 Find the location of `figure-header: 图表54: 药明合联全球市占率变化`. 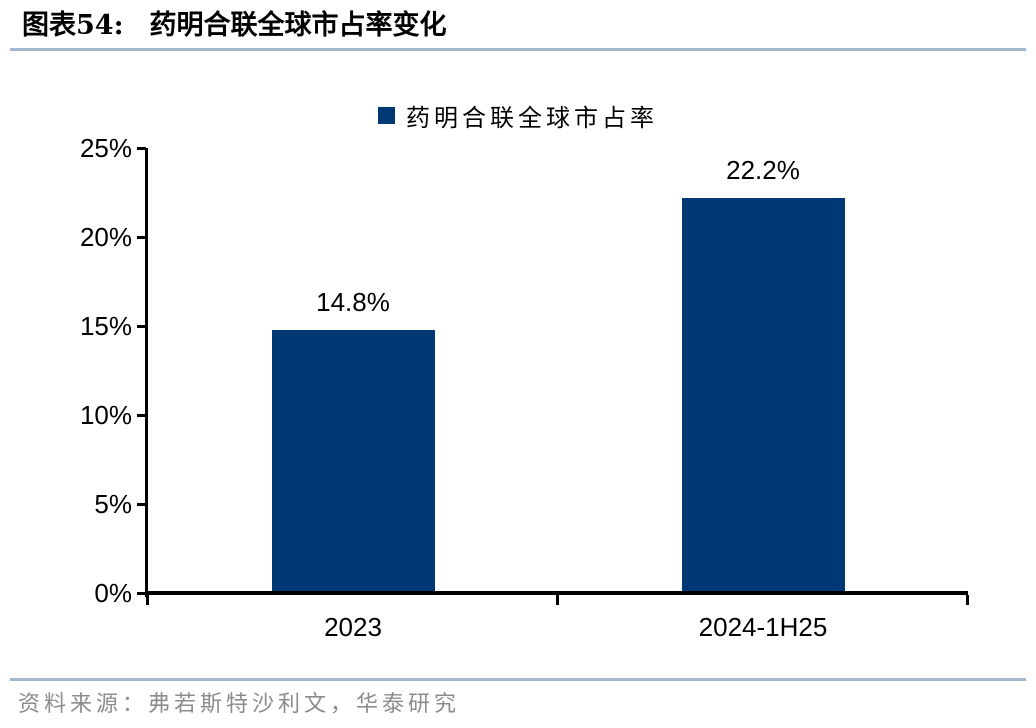

figure-header: 图表54: 药明合联全球市占率变化 is located at coordinates (518, 29).